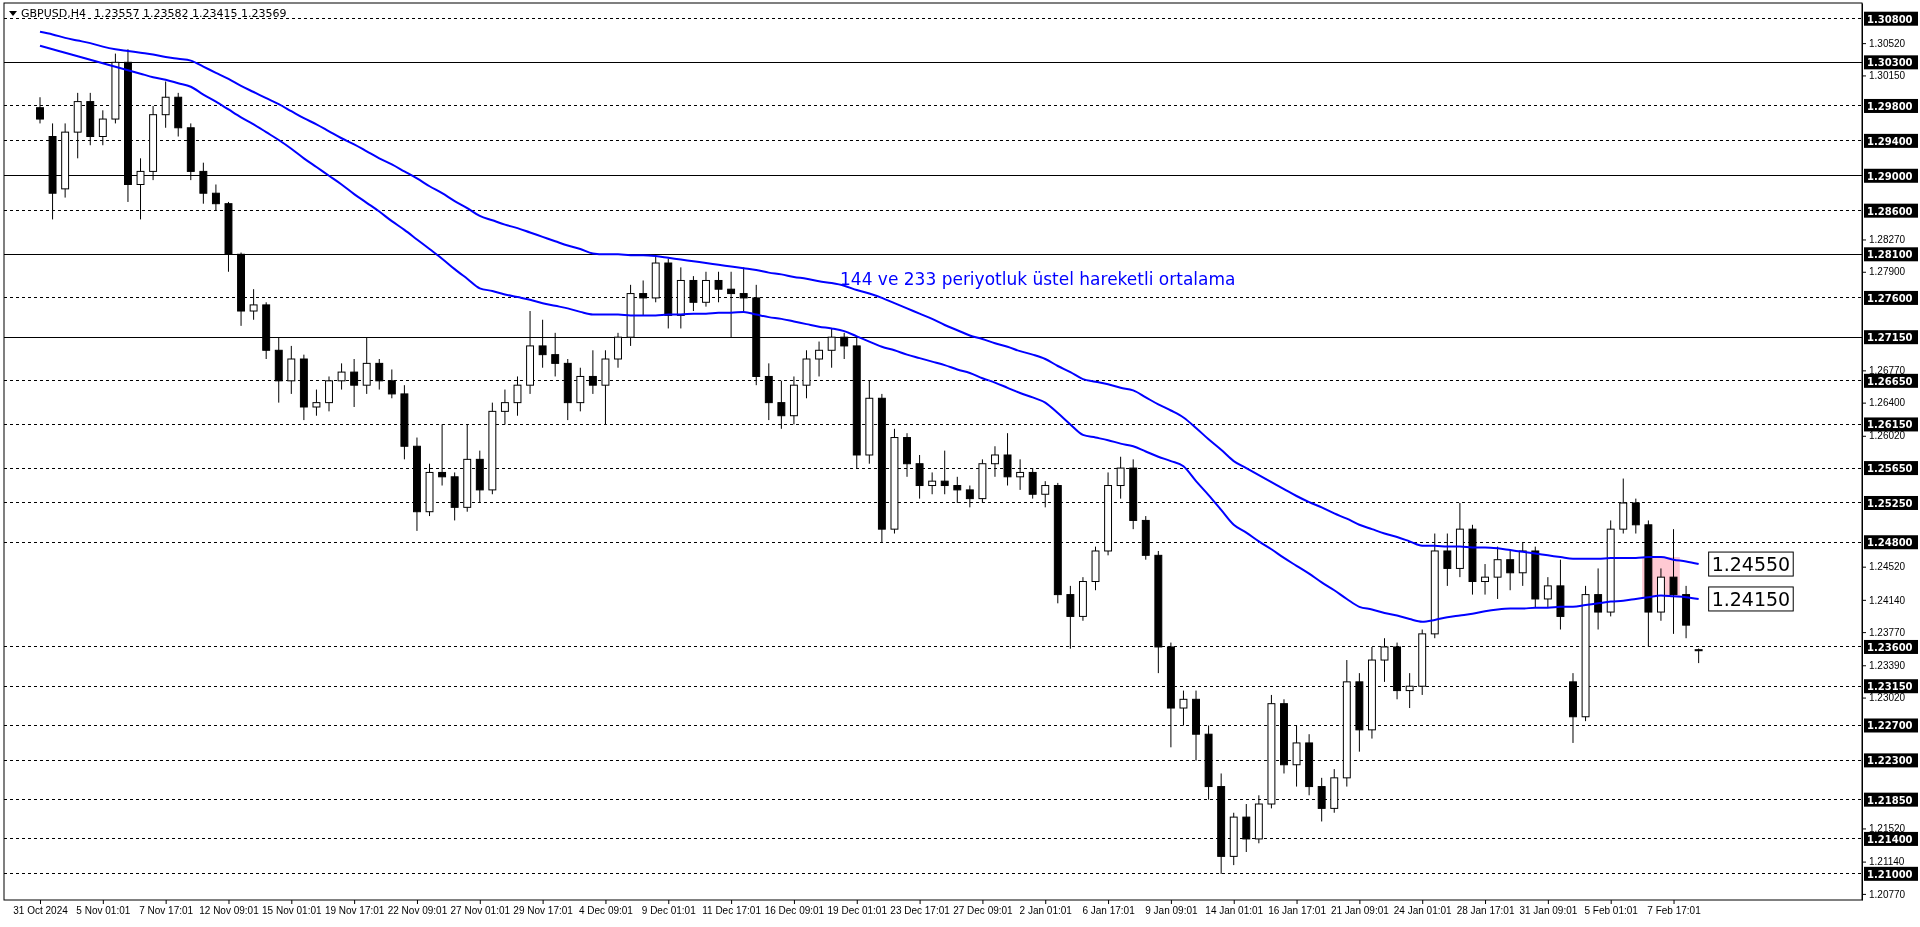  I want to click on x-tick-label: 27 Dec 09:01, so click(983, 911).